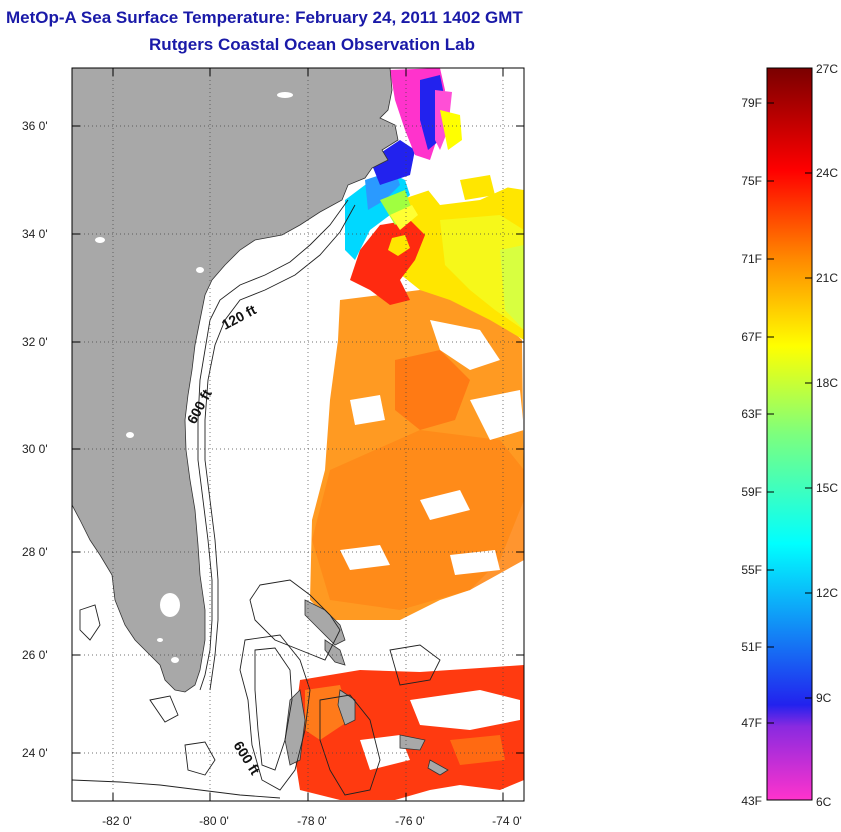 The image size is (841, 832). Describe the element at coordinates (35, 552) in the screenshot. I see `lat-label-28: 28 0'` at that location.